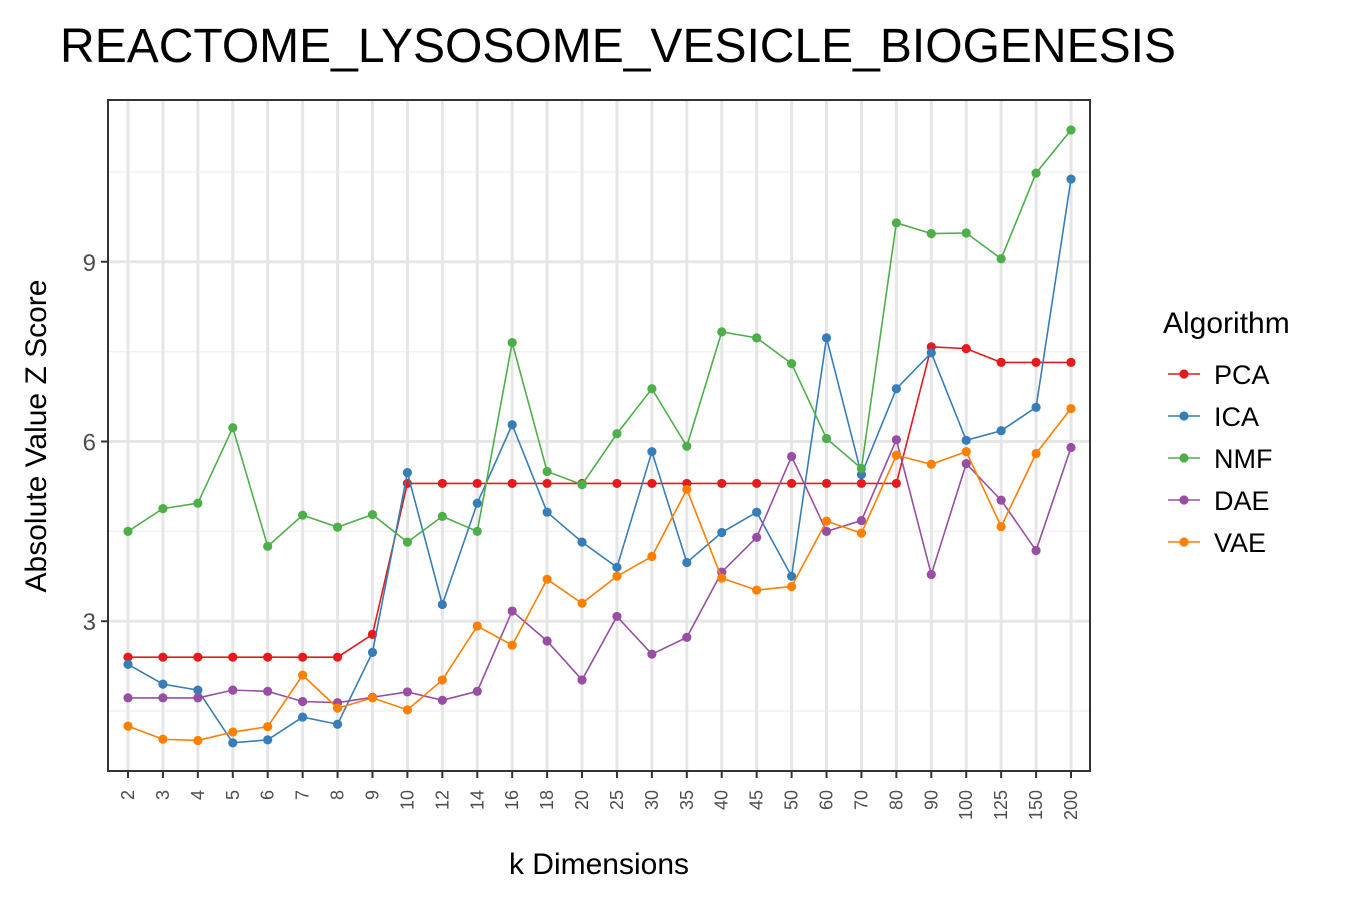  What do you see at coordinates (128, 795) in the screenshot?
I see `x-tick-label: 2` at bounding box center [128, 795].